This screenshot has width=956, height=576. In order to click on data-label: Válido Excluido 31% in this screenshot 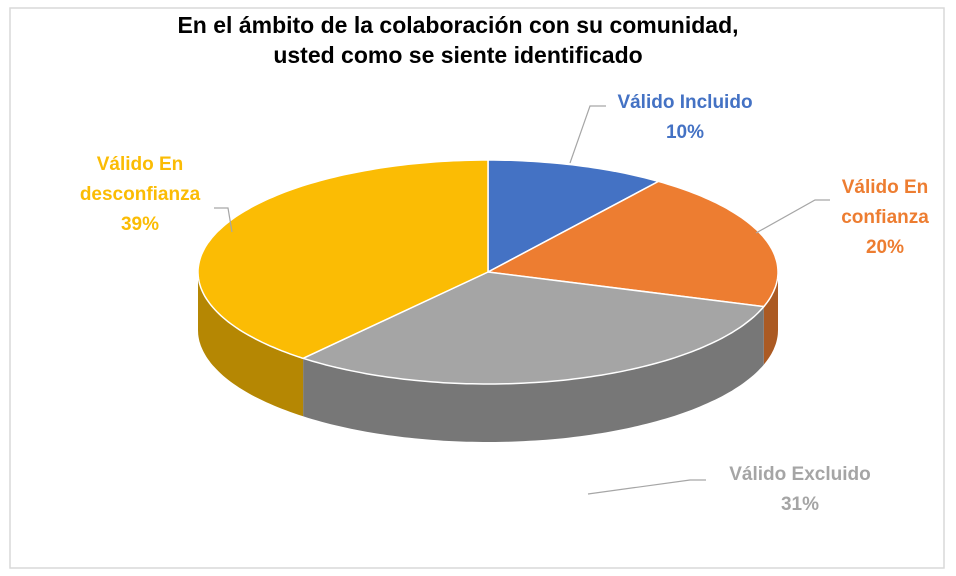, I will do `click(800, 490)`.